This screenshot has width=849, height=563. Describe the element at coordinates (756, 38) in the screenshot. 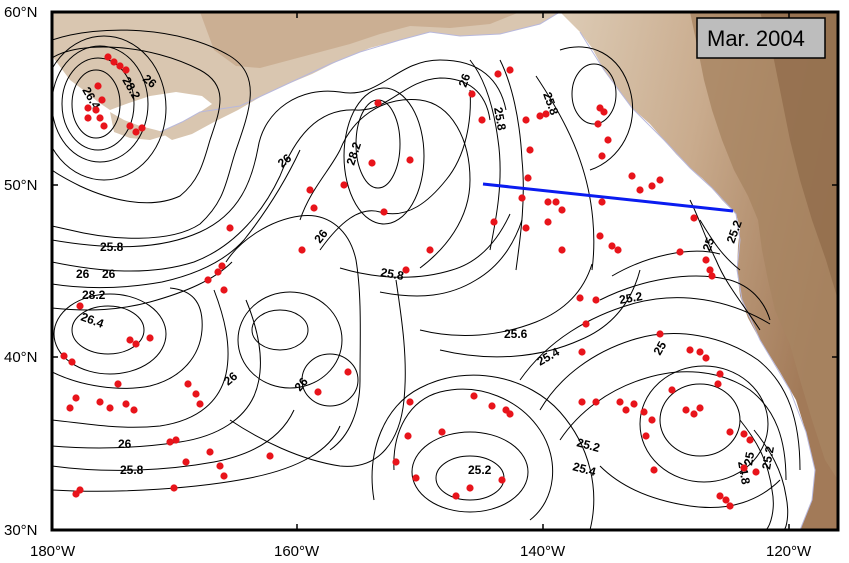

I see `date-label: Mar. 2004` at that location.